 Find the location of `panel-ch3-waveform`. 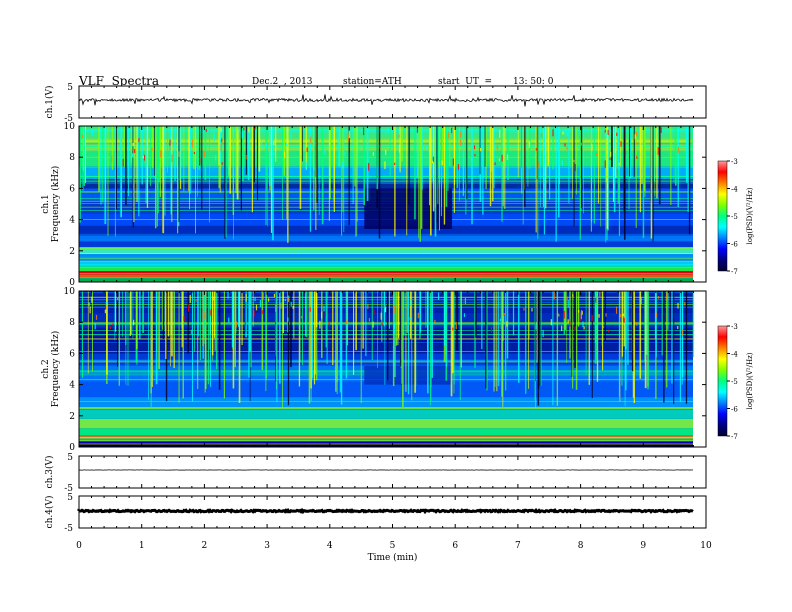

panel-ch3-waveform is located at coordinates (392, 472).